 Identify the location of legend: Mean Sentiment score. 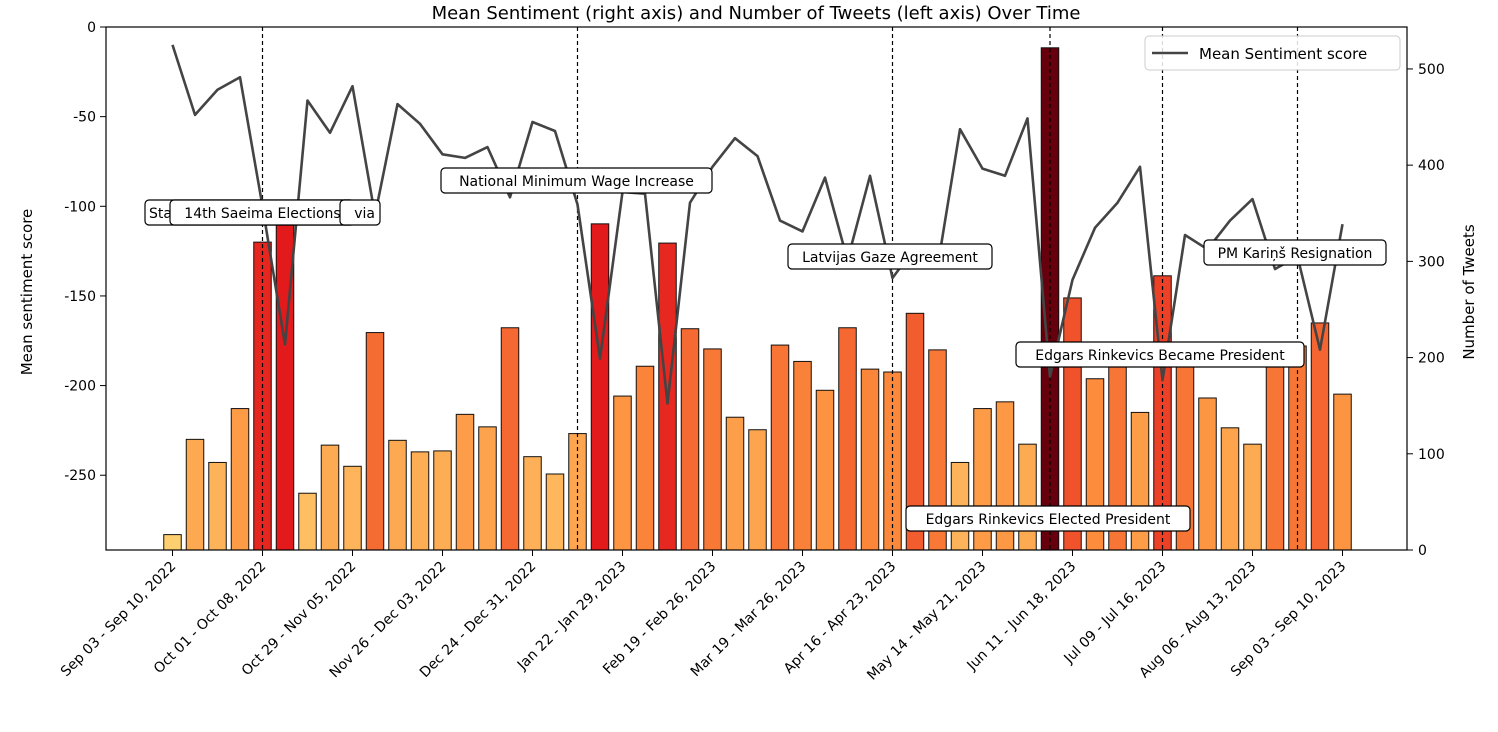
(1272, 53).